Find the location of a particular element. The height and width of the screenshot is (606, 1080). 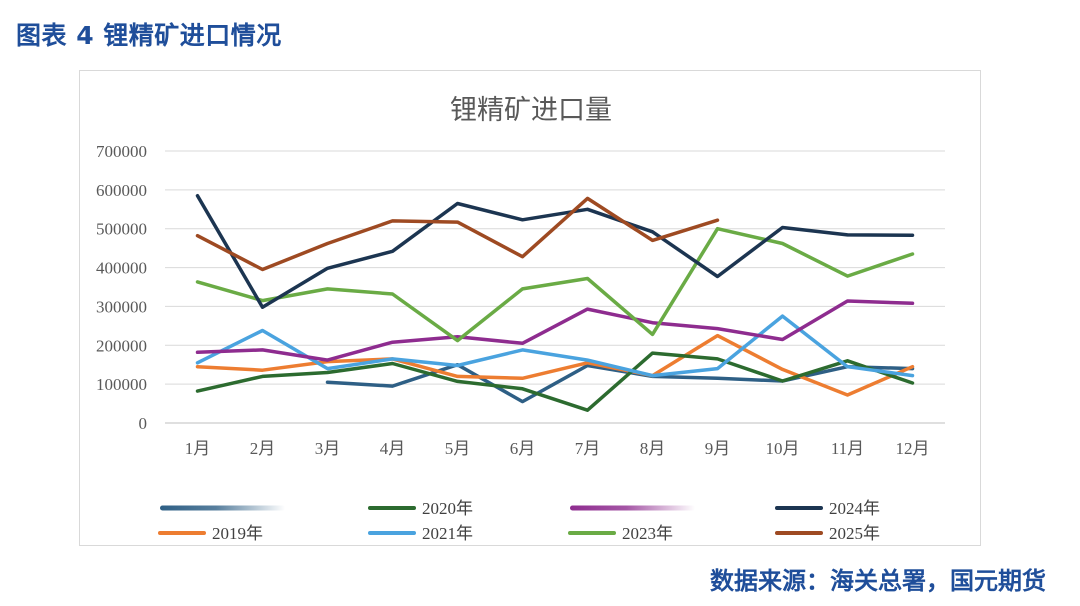

x-tick-label: 5月 is located at coordinates (458, 448).